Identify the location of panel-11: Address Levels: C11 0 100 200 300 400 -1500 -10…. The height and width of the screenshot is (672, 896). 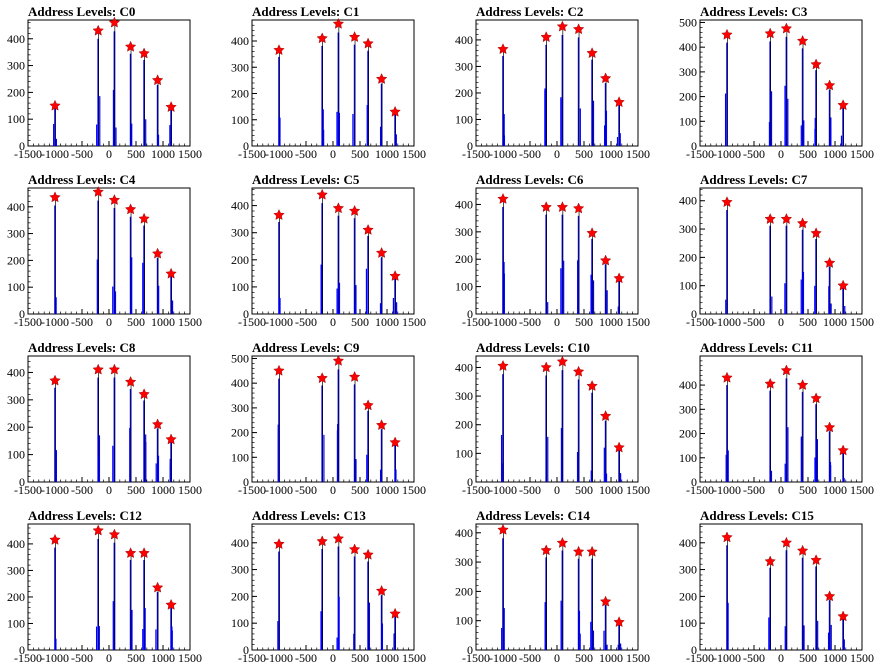
(776, 418).